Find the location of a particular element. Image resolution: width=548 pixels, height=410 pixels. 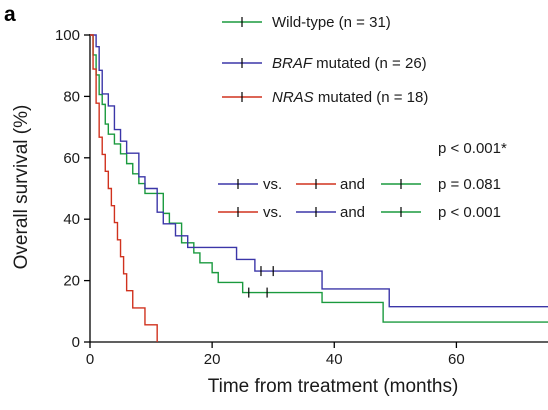

stats-annotation: p < 0.001* vs. and p = 0.081 vs. and p < 0.001 is located at coordinates (362, 180).